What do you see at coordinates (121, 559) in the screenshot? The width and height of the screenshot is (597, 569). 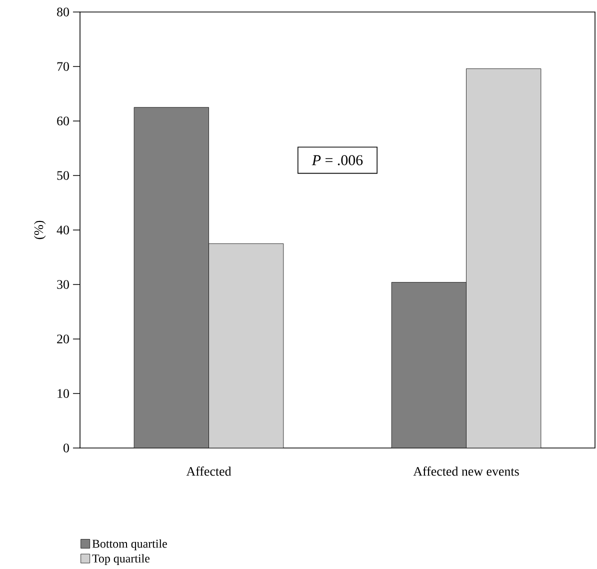 I see `legend-label: Top quartile` at bounding box center [121, 559].